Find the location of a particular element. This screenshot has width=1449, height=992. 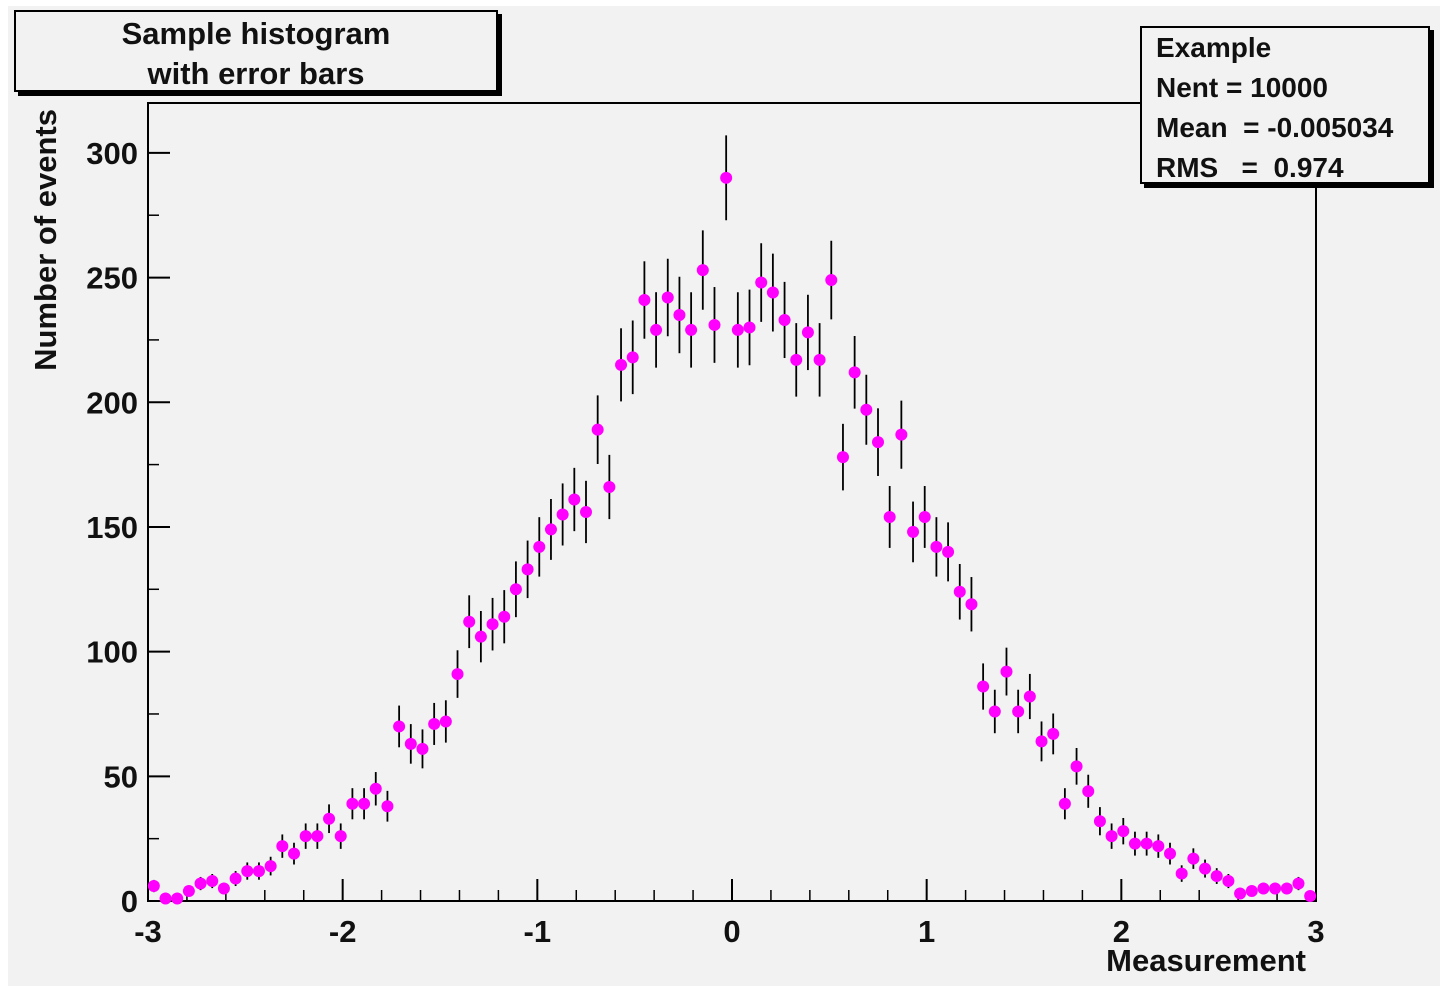

x-axis-title: Measurement is located at coordinates (1206, 960).